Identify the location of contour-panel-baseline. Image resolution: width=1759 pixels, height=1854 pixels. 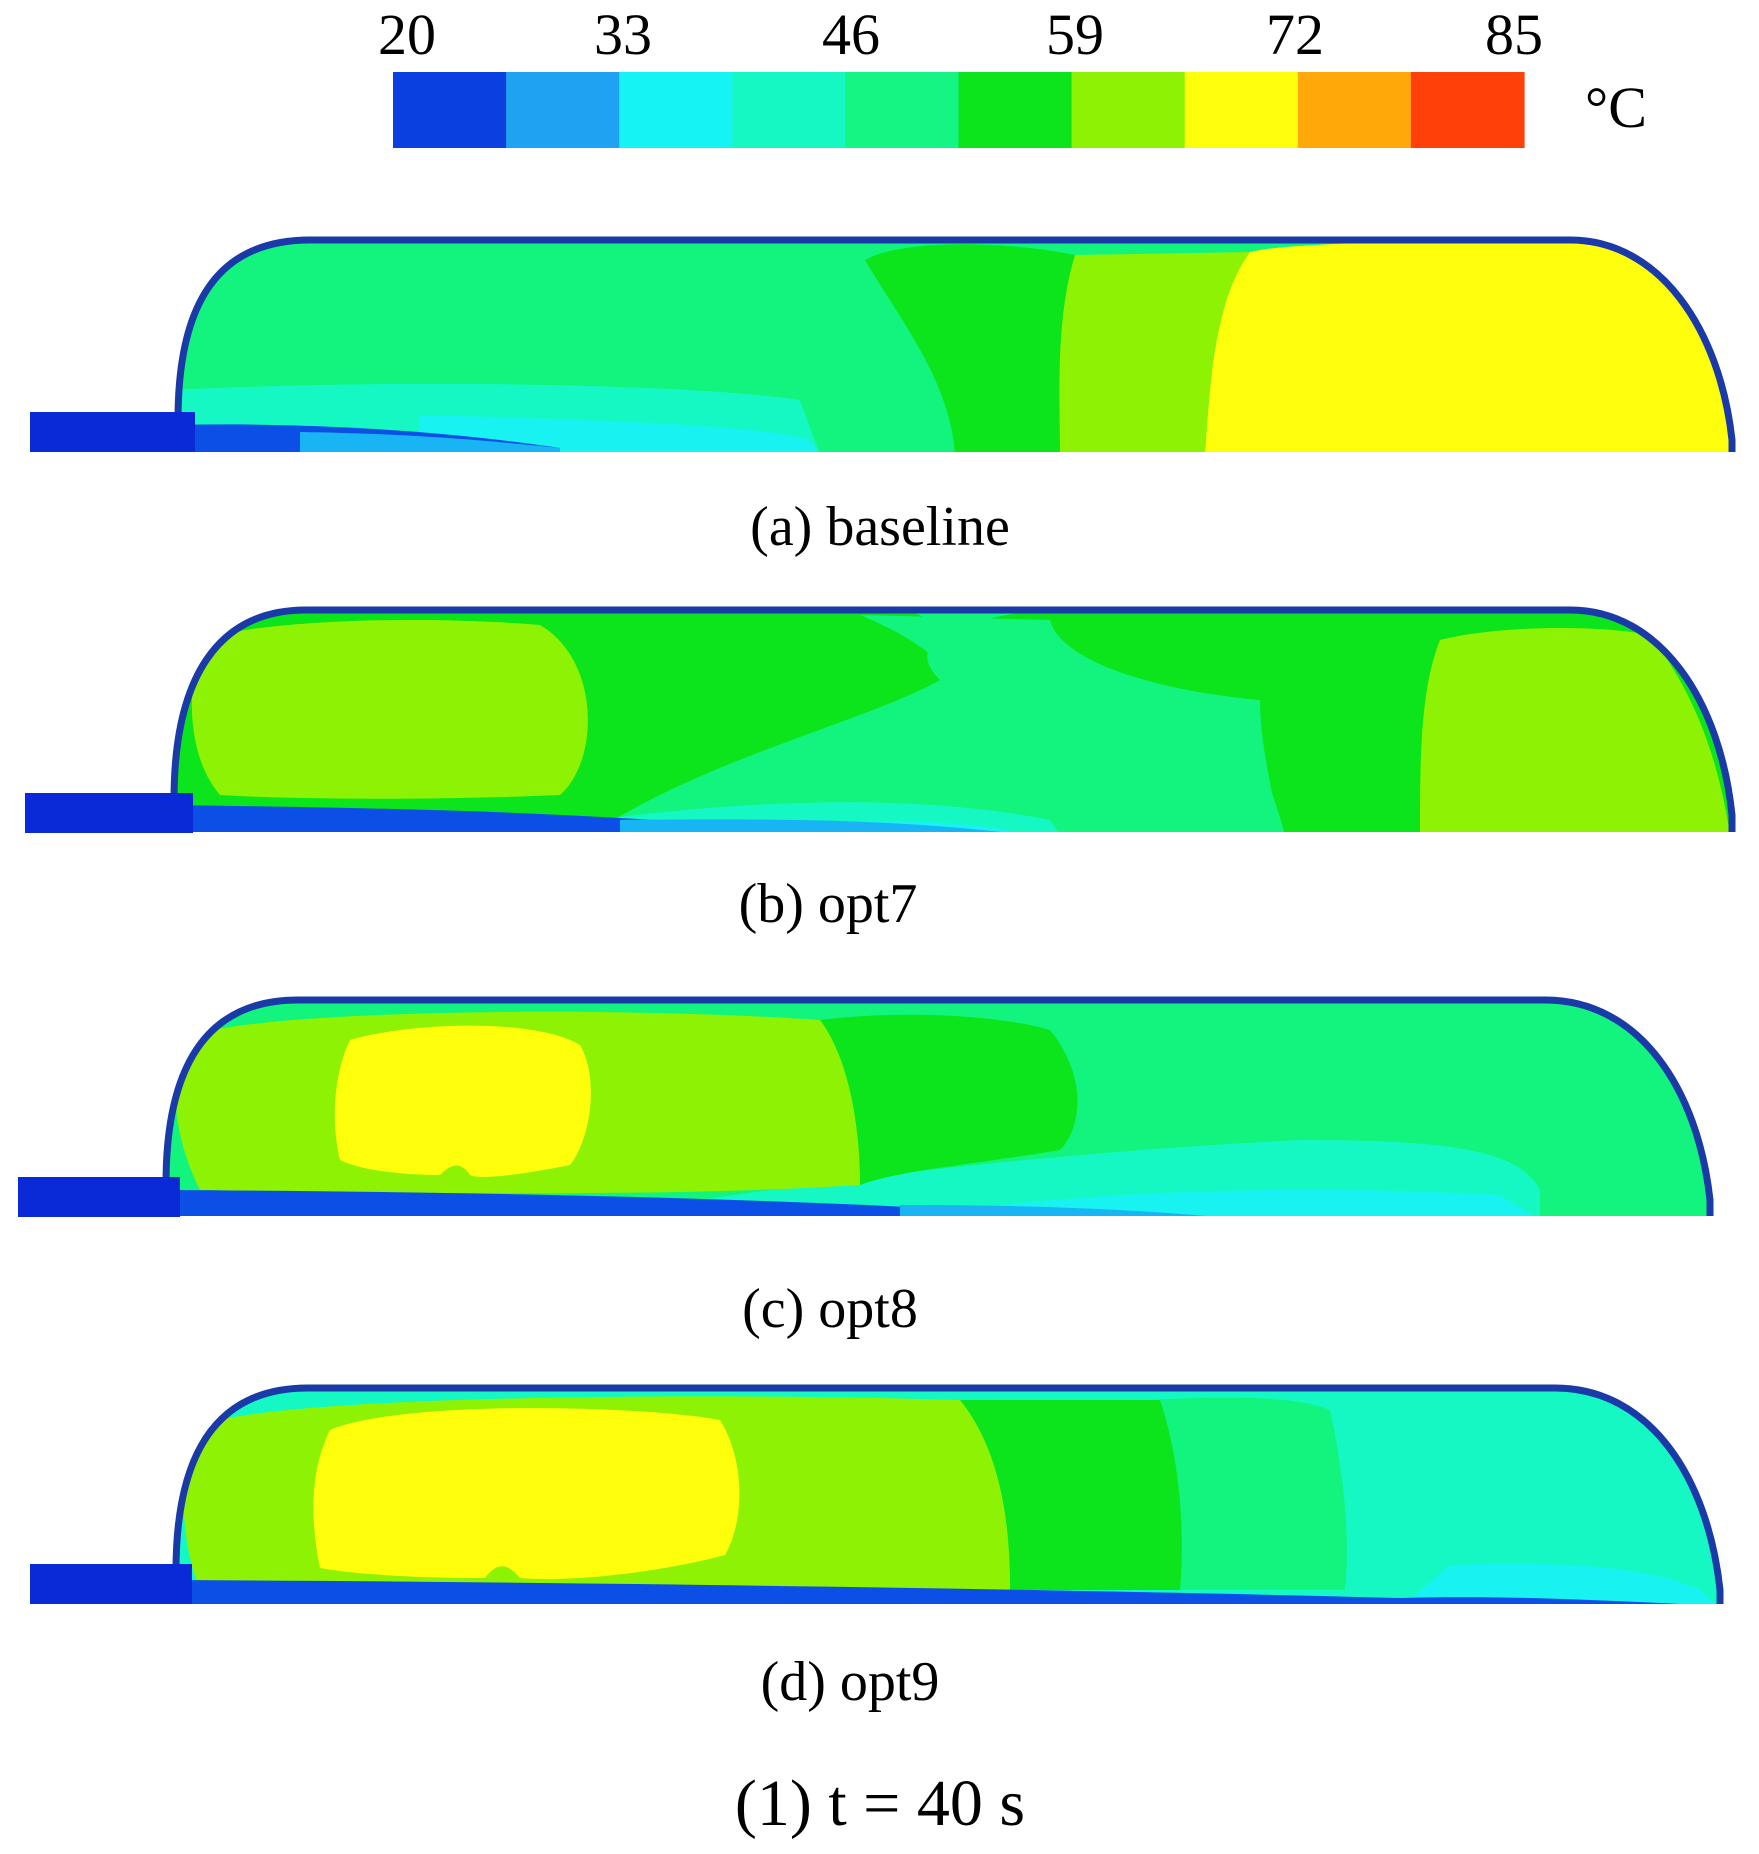
(883, 344).